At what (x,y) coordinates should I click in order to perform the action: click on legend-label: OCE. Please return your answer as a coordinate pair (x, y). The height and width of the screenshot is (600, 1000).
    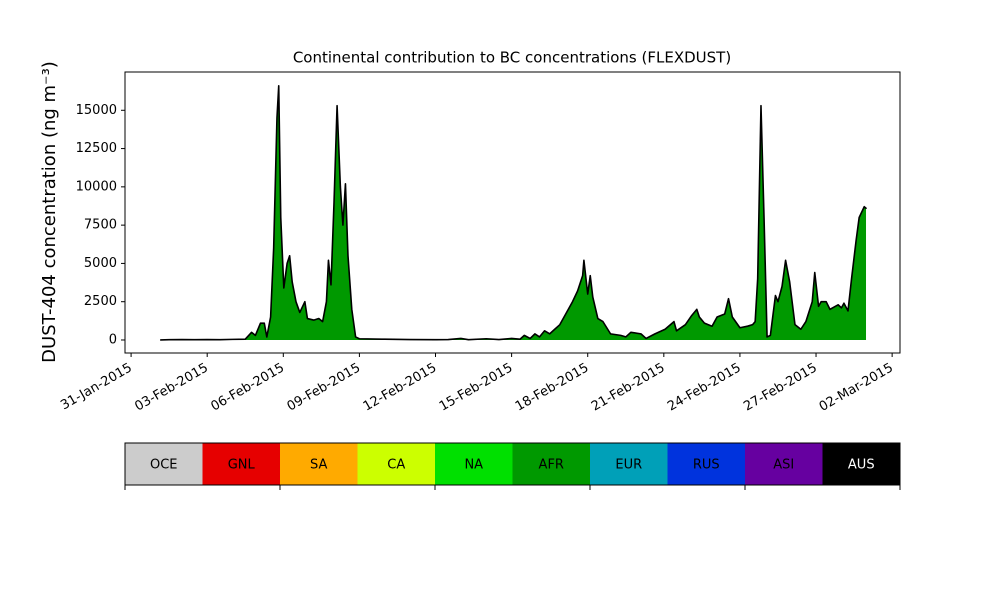
    Looking at the image, I should click on (164, 465).